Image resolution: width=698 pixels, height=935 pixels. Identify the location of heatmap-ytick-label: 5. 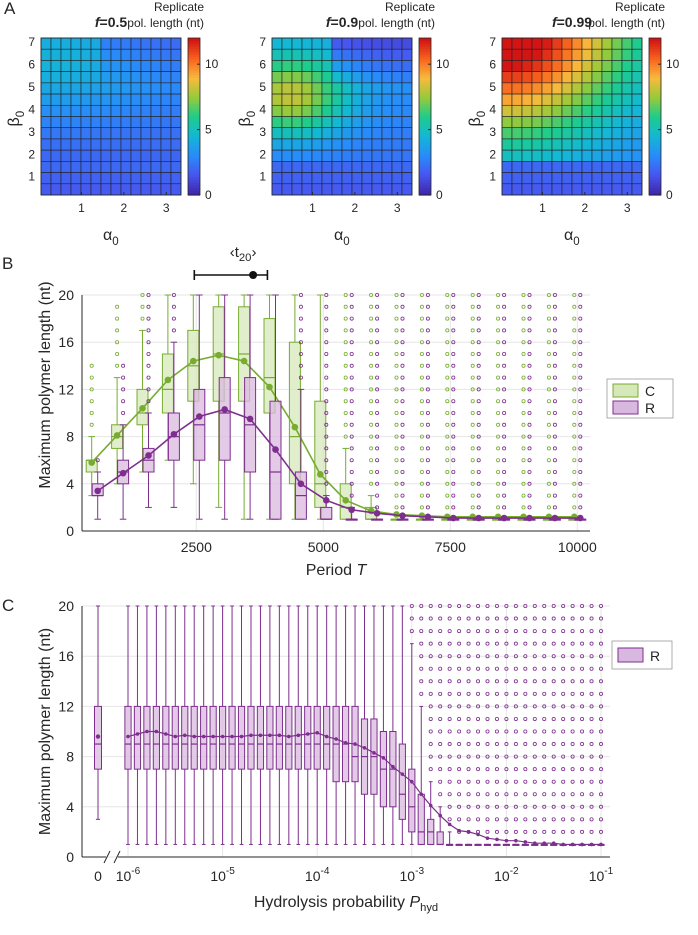
(262, 87).